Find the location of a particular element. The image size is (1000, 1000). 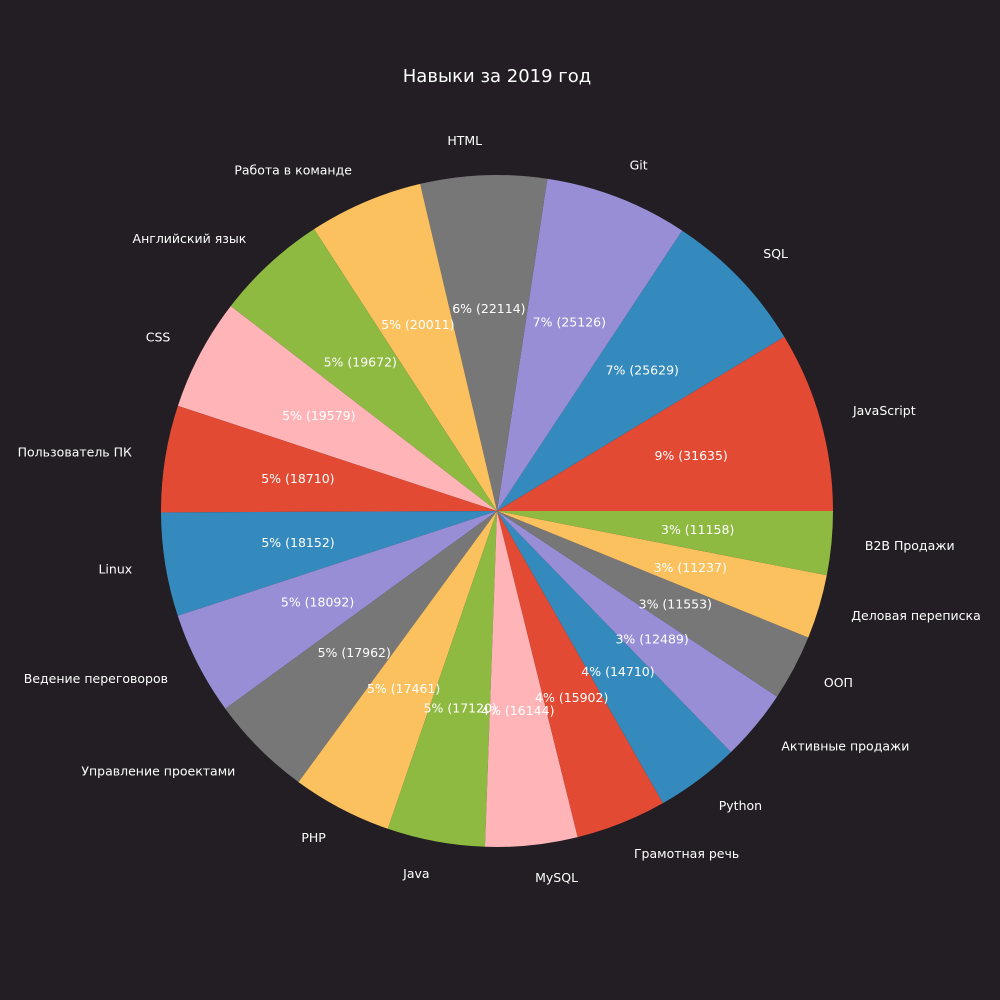

percent-label: 5% (19672) is located at coordinates (360, 361).